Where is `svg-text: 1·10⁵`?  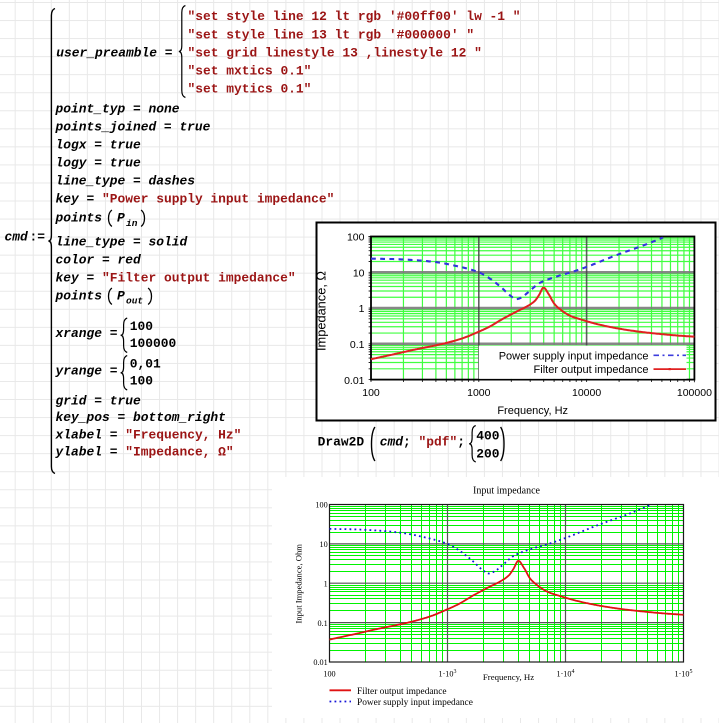 svg-text: 1·10⁵ is located at coordinates (683, 673).